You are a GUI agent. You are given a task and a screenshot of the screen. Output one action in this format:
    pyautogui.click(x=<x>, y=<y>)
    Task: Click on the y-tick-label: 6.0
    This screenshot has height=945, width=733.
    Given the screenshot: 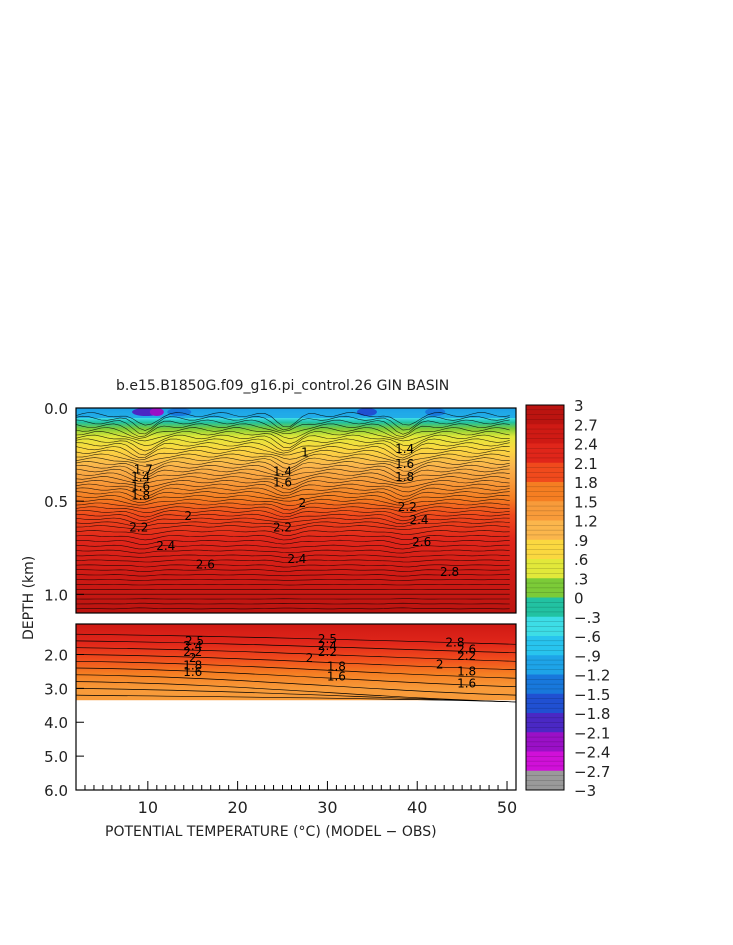 What is the action you would take?
    pyautogui.click(x=56, y=791)
    